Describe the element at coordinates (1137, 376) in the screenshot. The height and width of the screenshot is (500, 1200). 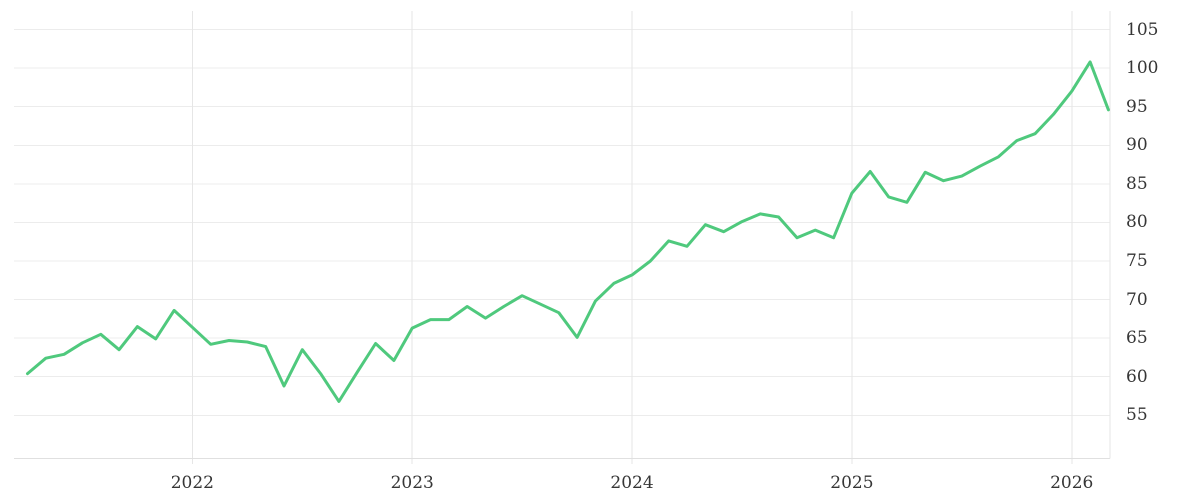
I see `y-tick-label: 60` at that location.